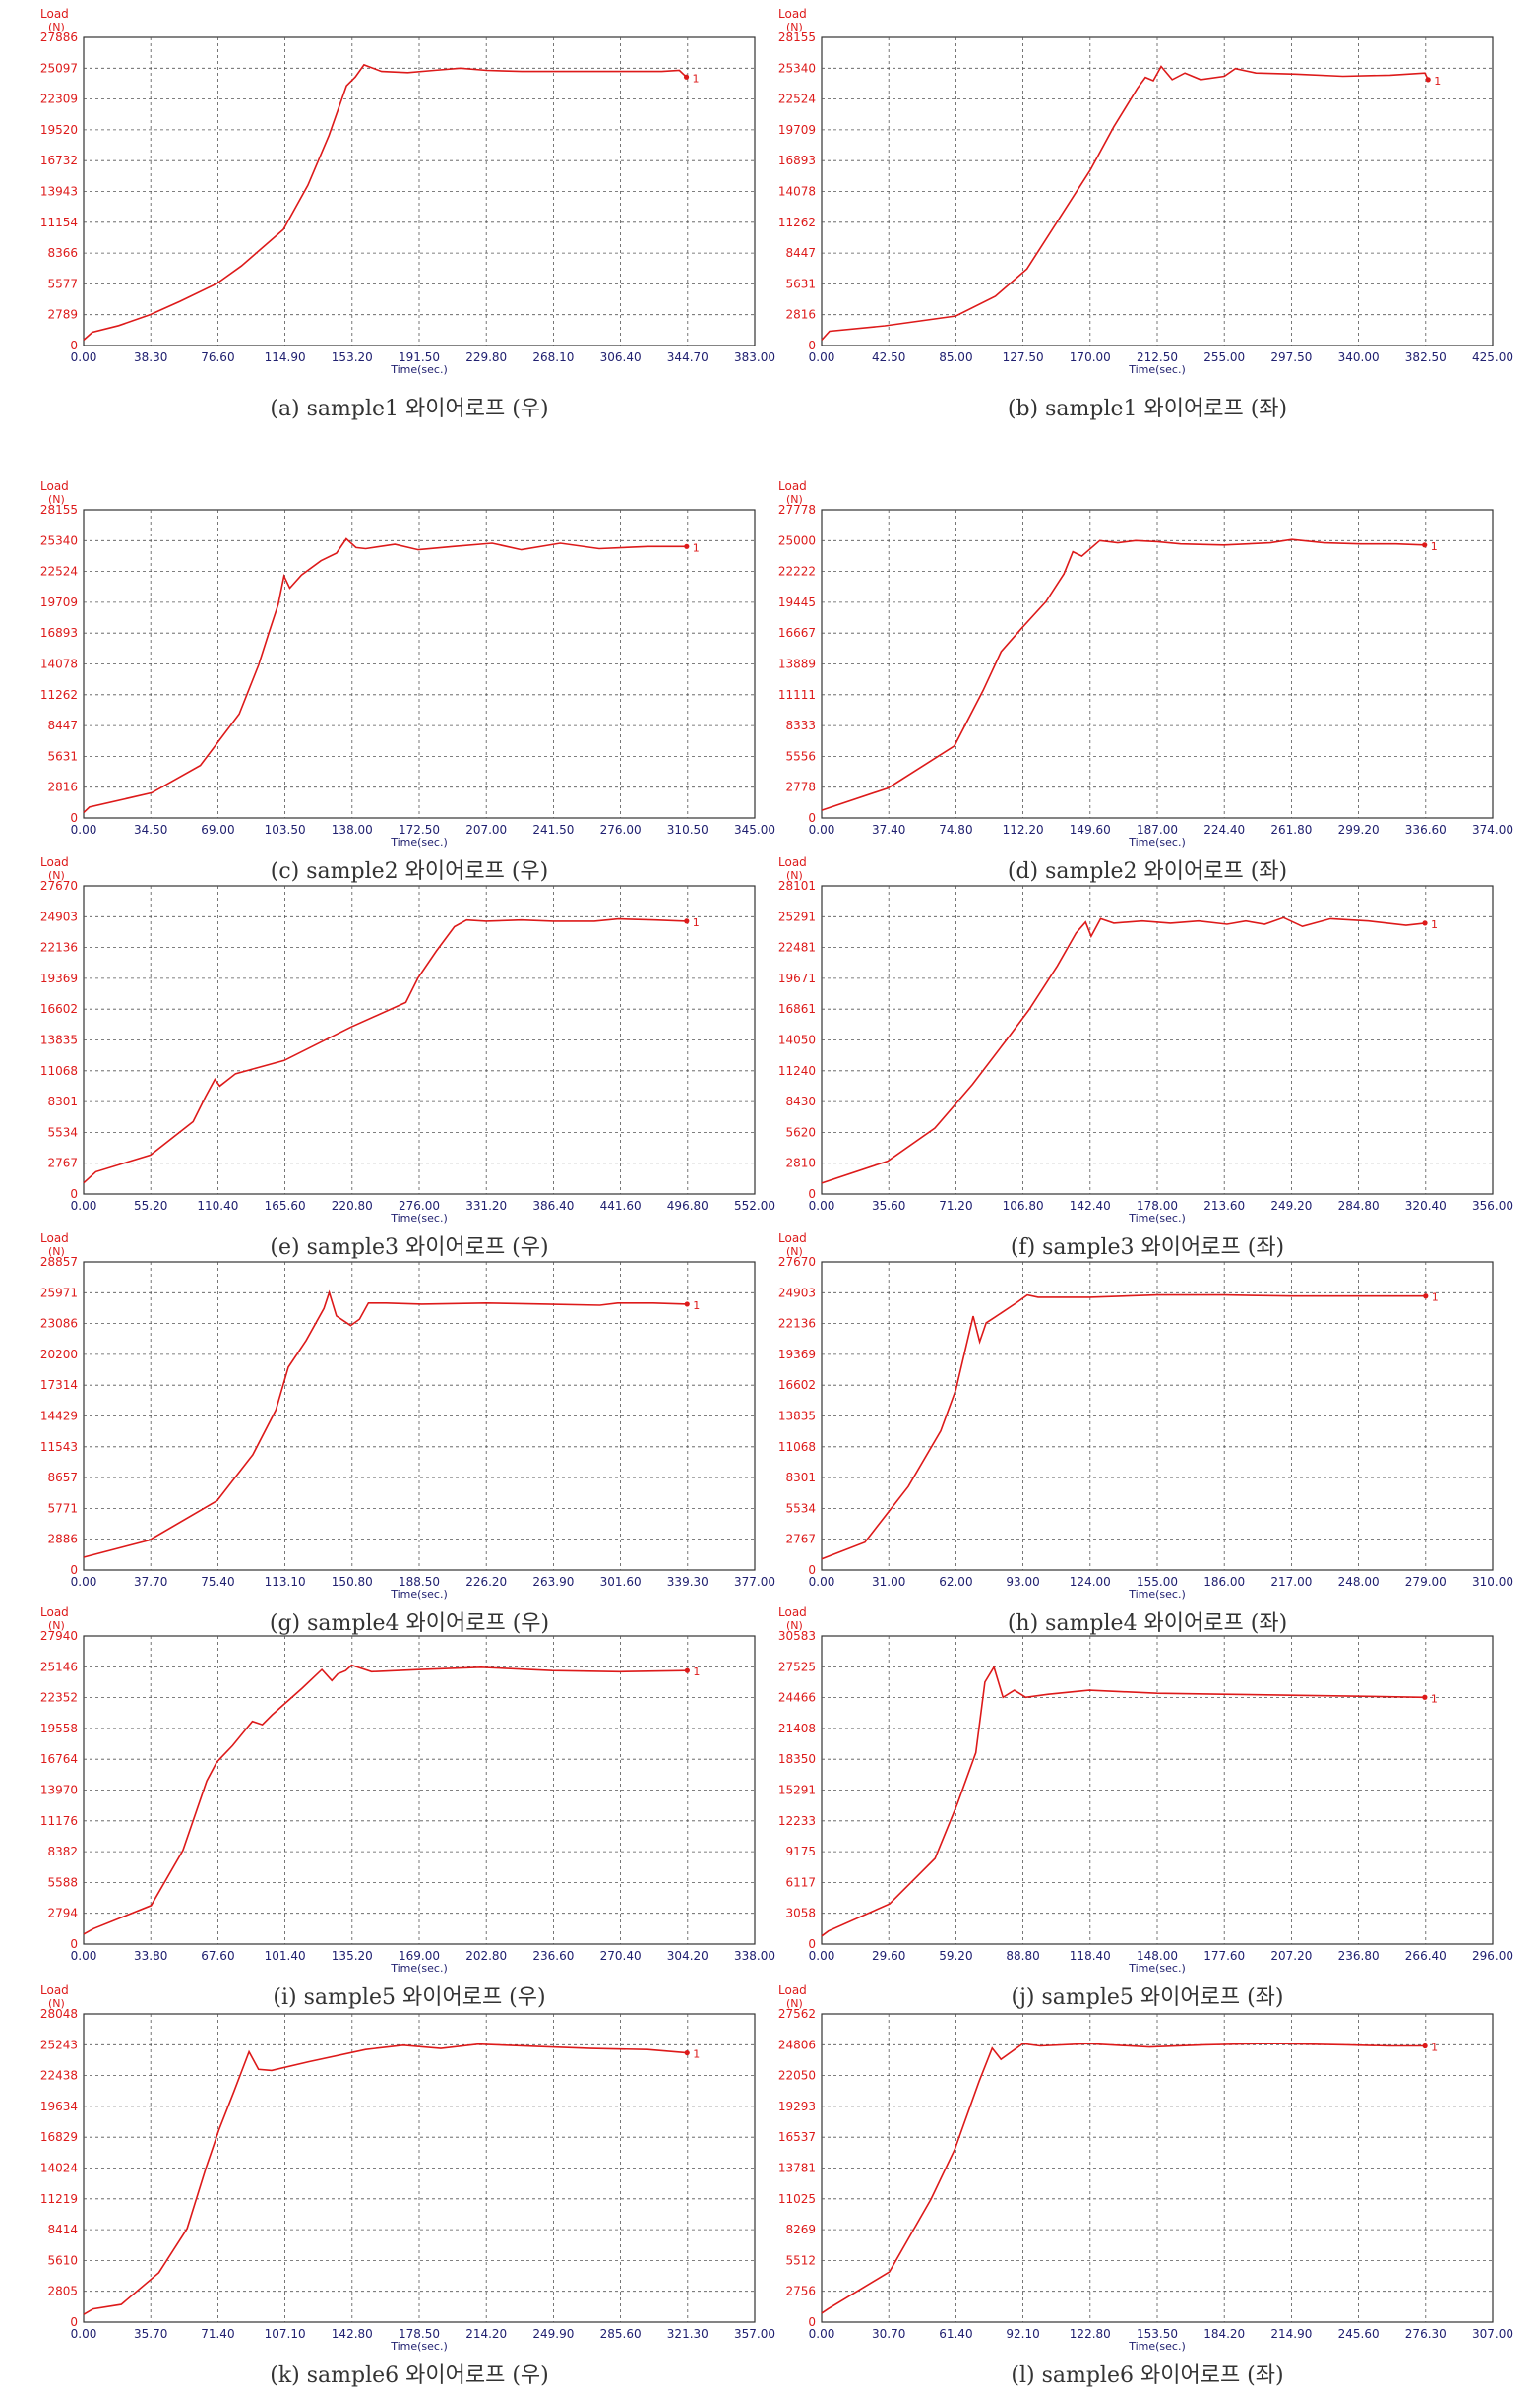  I want to click on y-tick-label: 28101, so click(797, 886).